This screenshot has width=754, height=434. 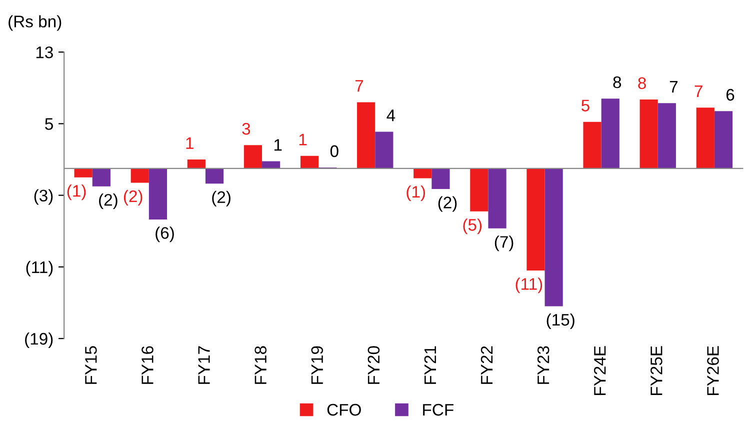 What do you see at coordinates (165, 234) in the screenshot?
I see `data-label: (6)` at bounding box center [165, 234].